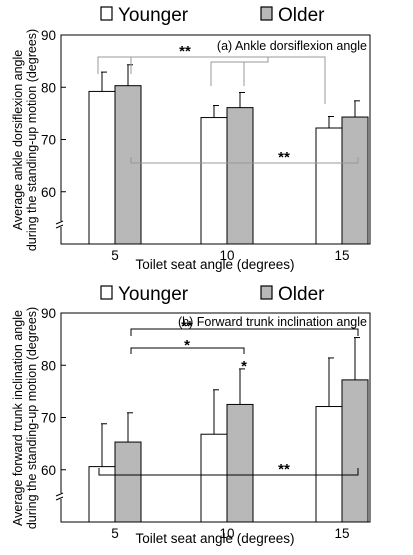  I want to click on chart-title-b: (b) Forward trunk inclination angle, so click(272, 322).